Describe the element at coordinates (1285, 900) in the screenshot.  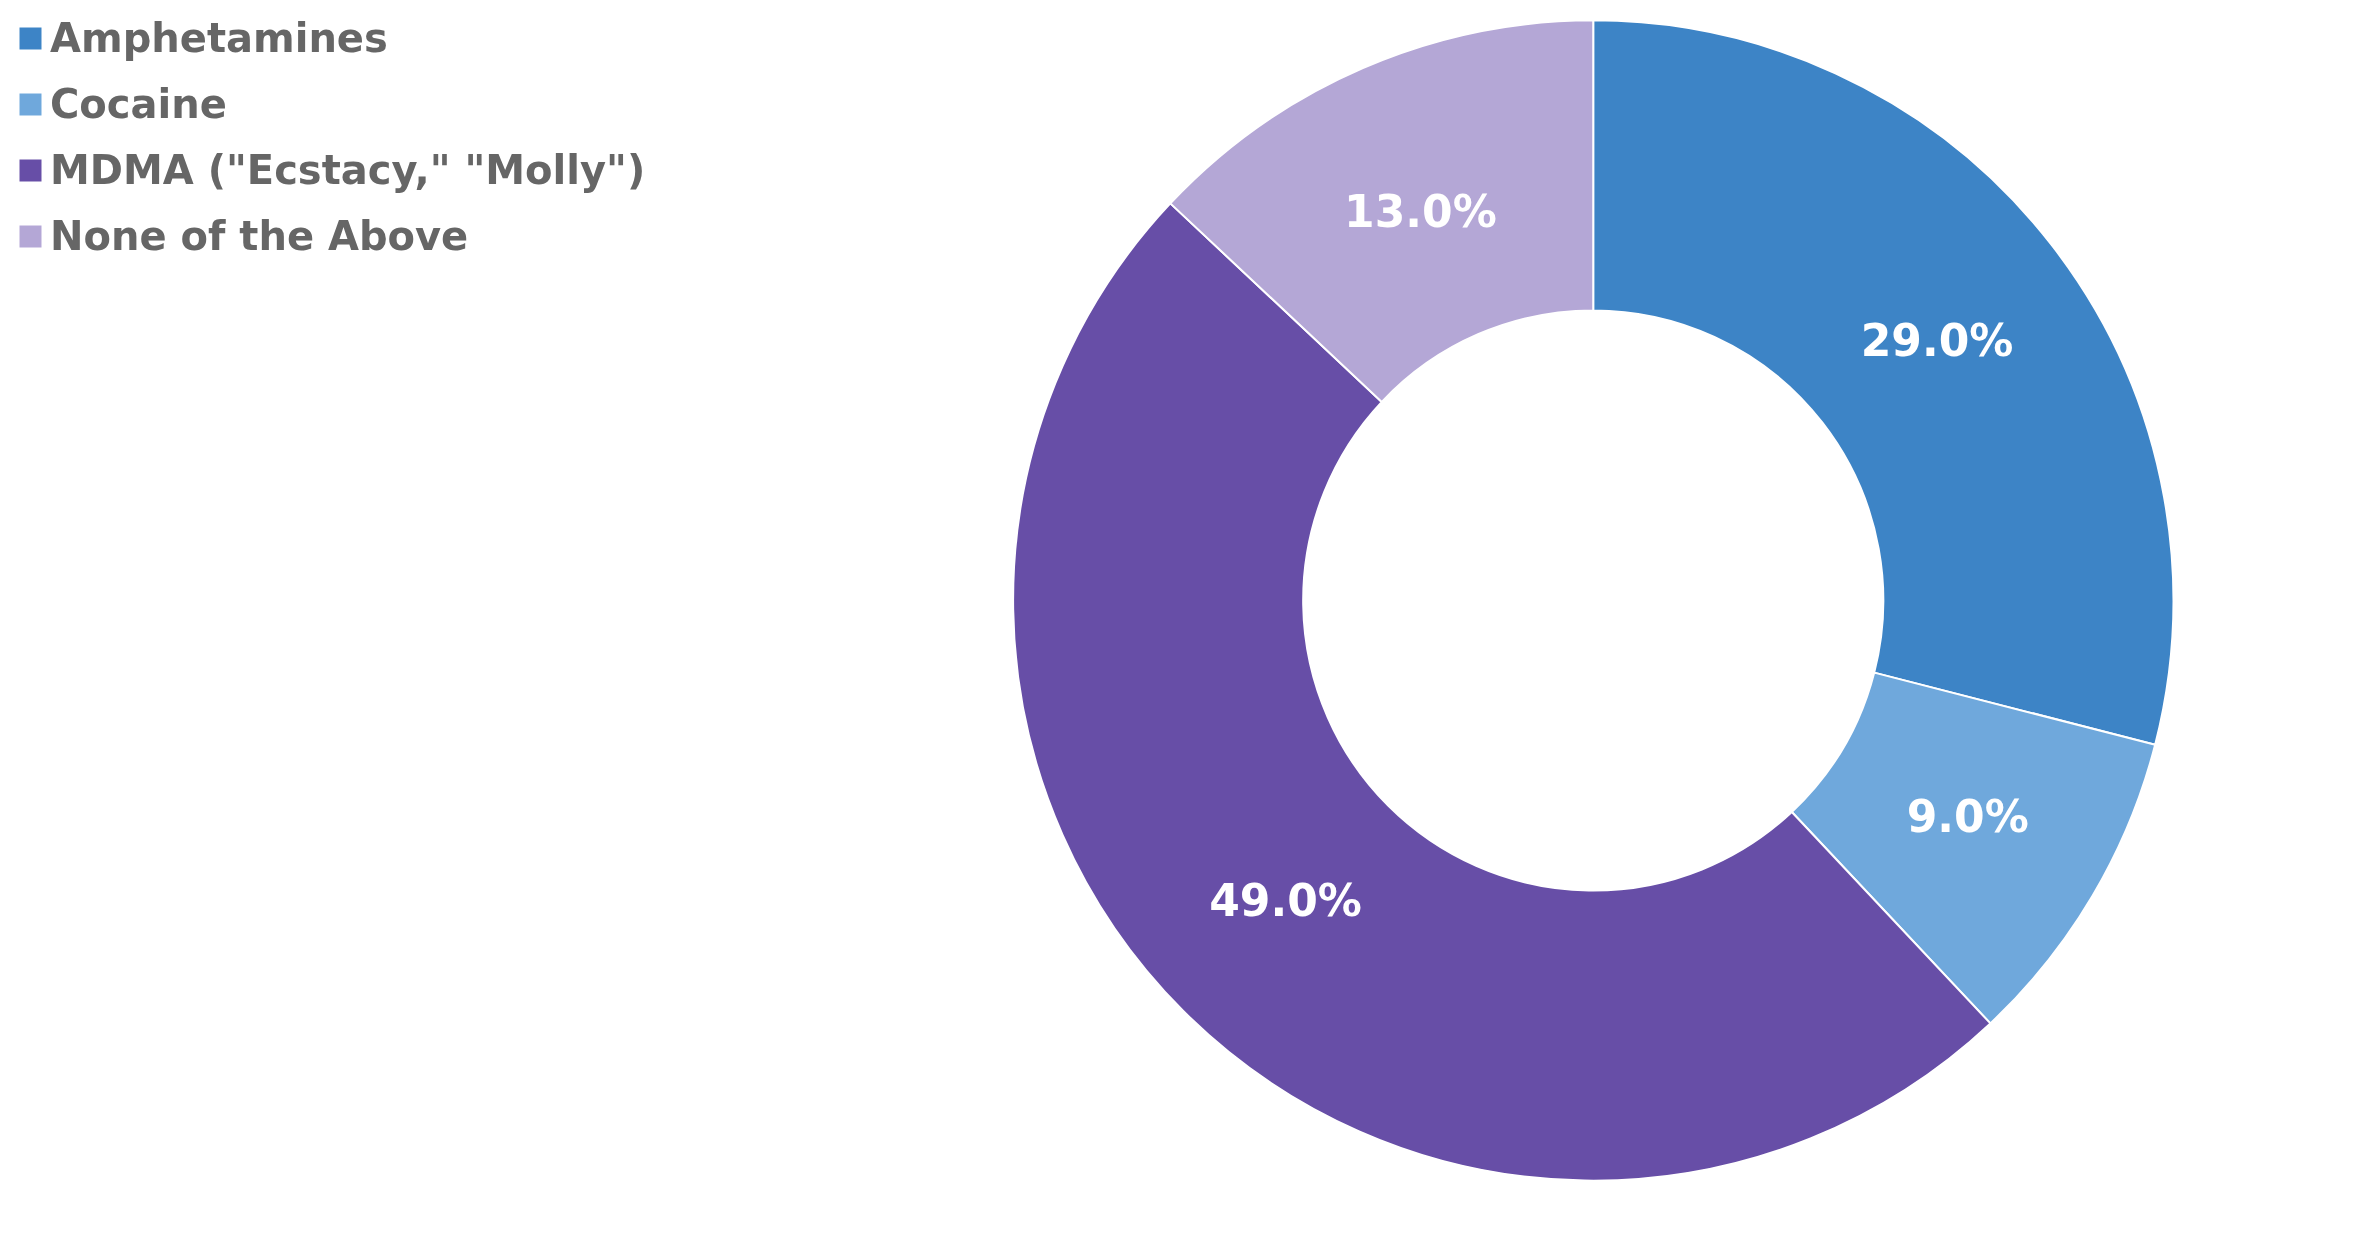
I see `data-label: 49.0%` at that location.